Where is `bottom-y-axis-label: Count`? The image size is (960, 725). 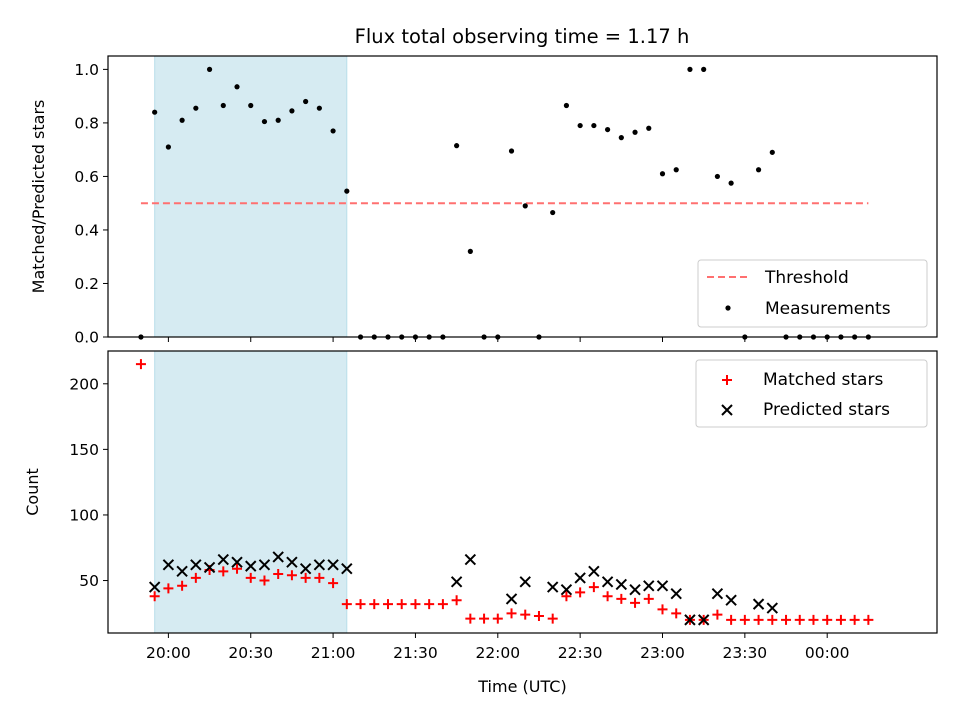 bottom-y-axis-label: Count is located at coordinates (32, 492).